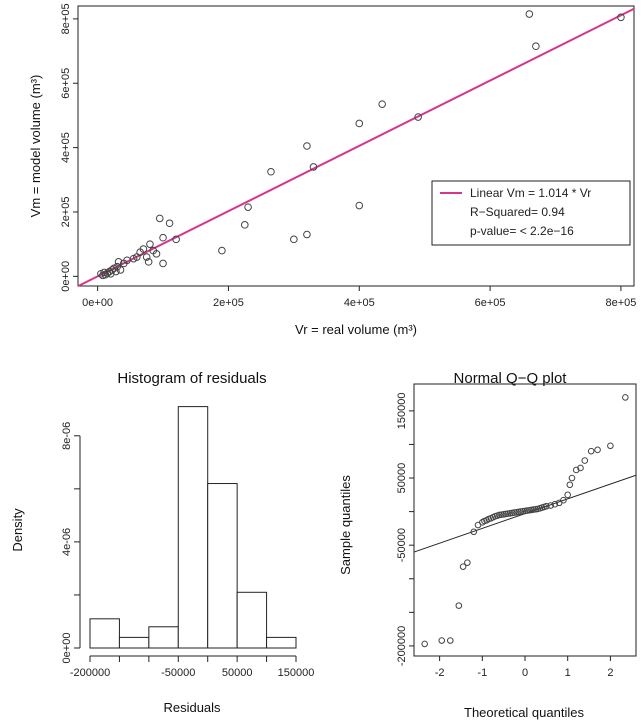 This screenshot has height=724, width=644. Describe the element at coordinates (359, 303) in the screenshot. I see `scatter-x-tick-label: 4e+05` at that location.